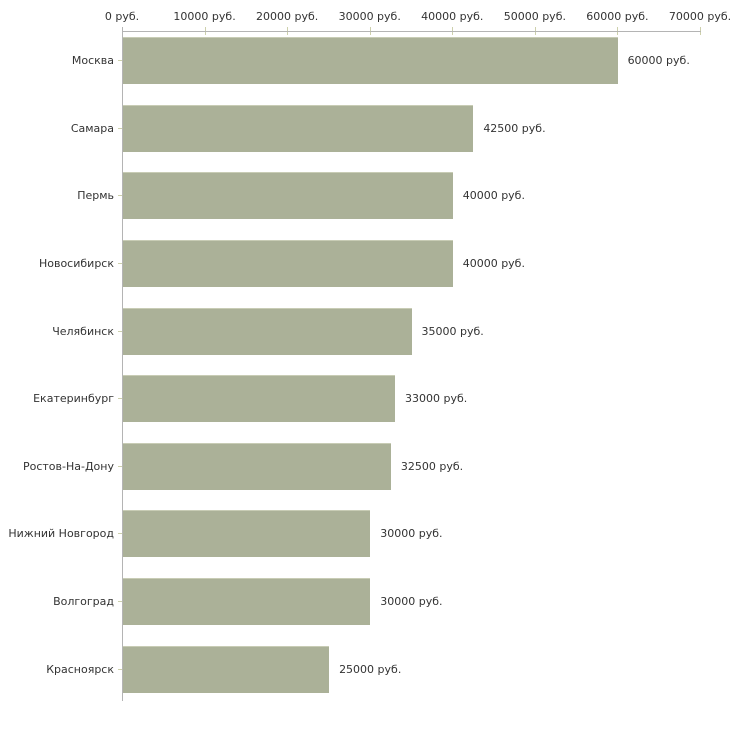 The image size is (730, 730). I want to click on x-tick-label: 30000 руб., so click(369, 16).